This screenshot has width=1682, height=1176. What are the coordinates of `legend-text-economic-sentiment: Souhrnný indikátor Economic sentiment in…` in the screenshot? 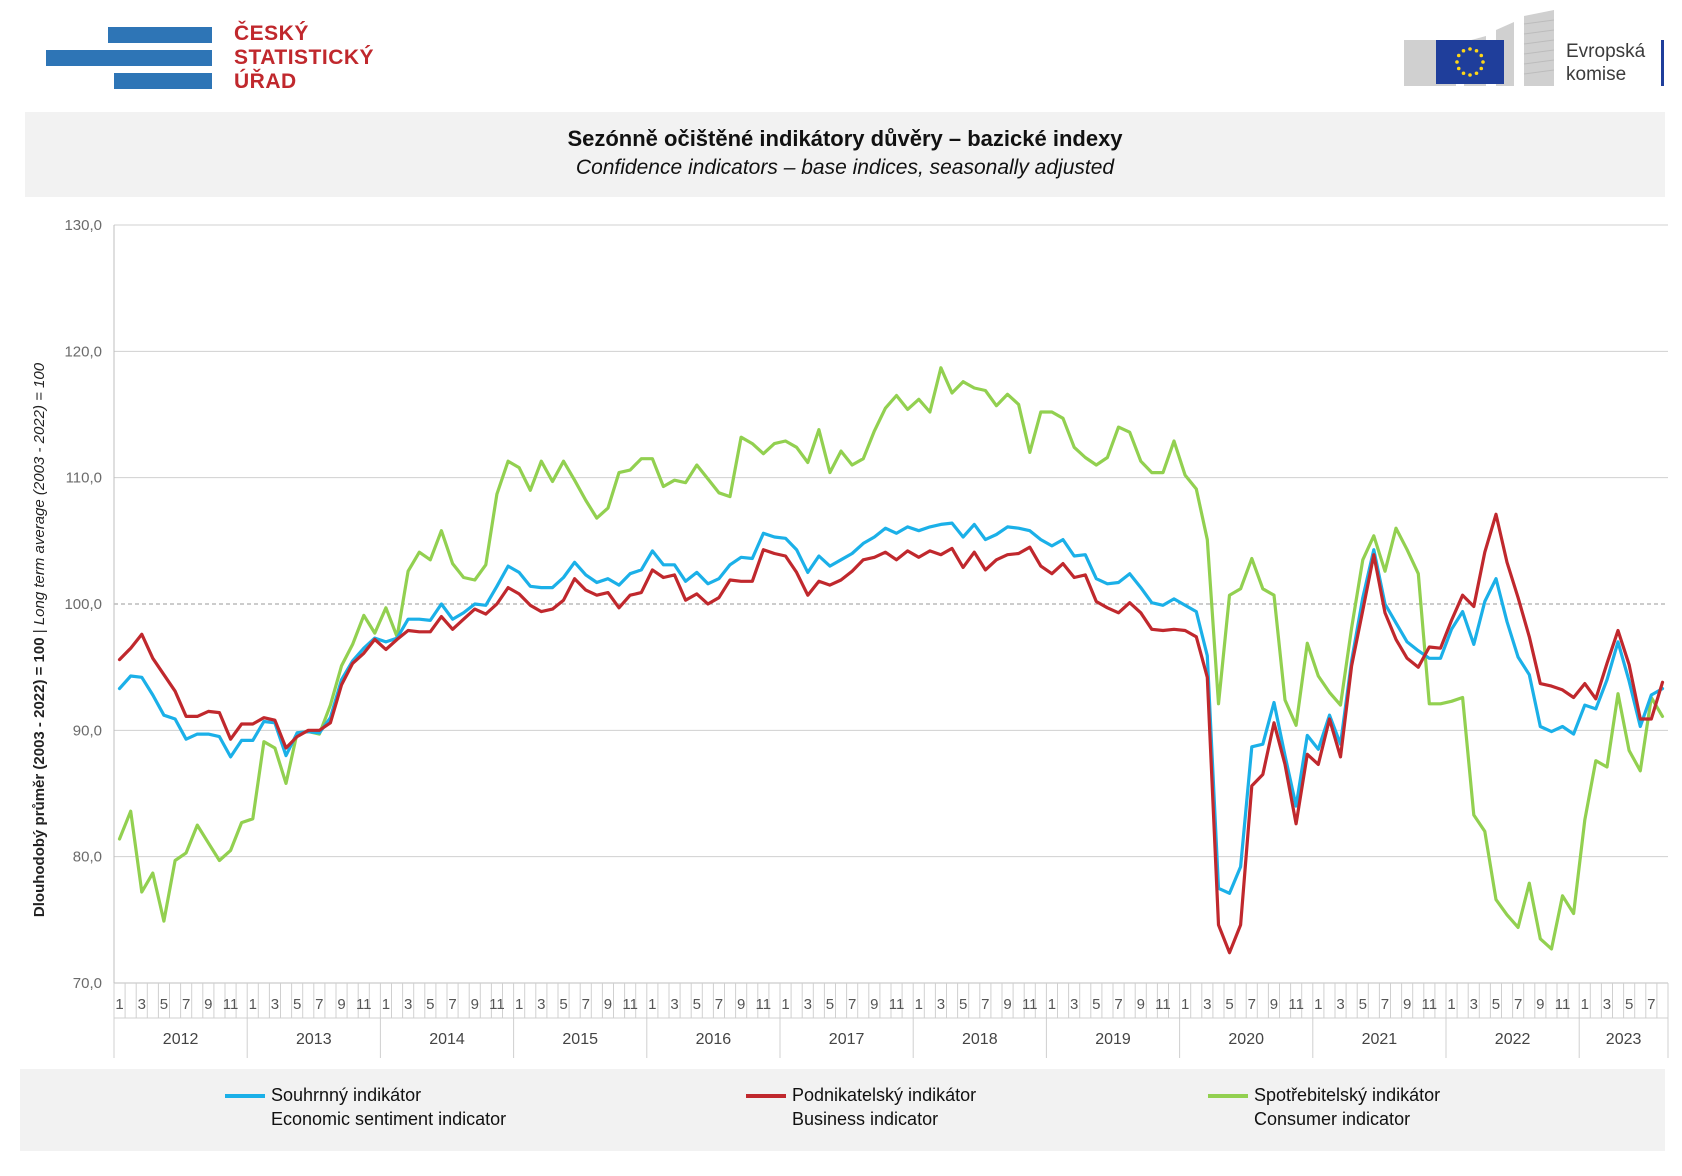 It's located at (388, 1107).